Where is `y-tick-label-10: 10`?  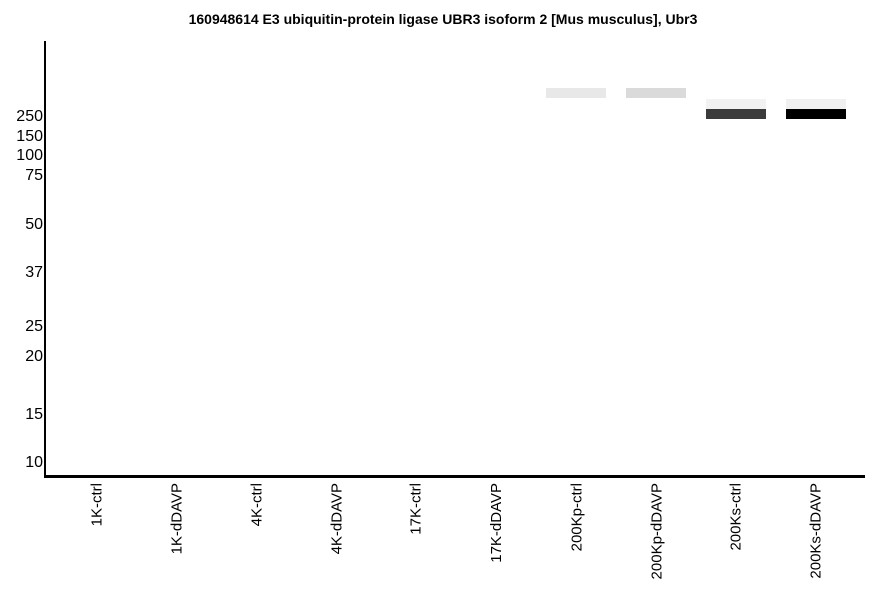 y-tick-label-10: 10 is located at coordinates (34, 462).